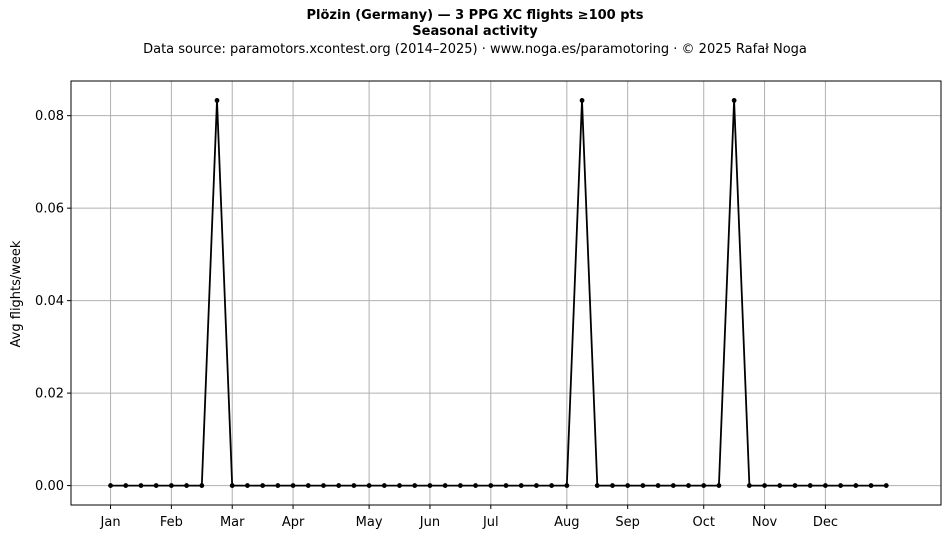  What do you see at coordinates (490, 522) in the screenshot?
I see `x-tick-label: Jul` at bounding box center [490, 522].